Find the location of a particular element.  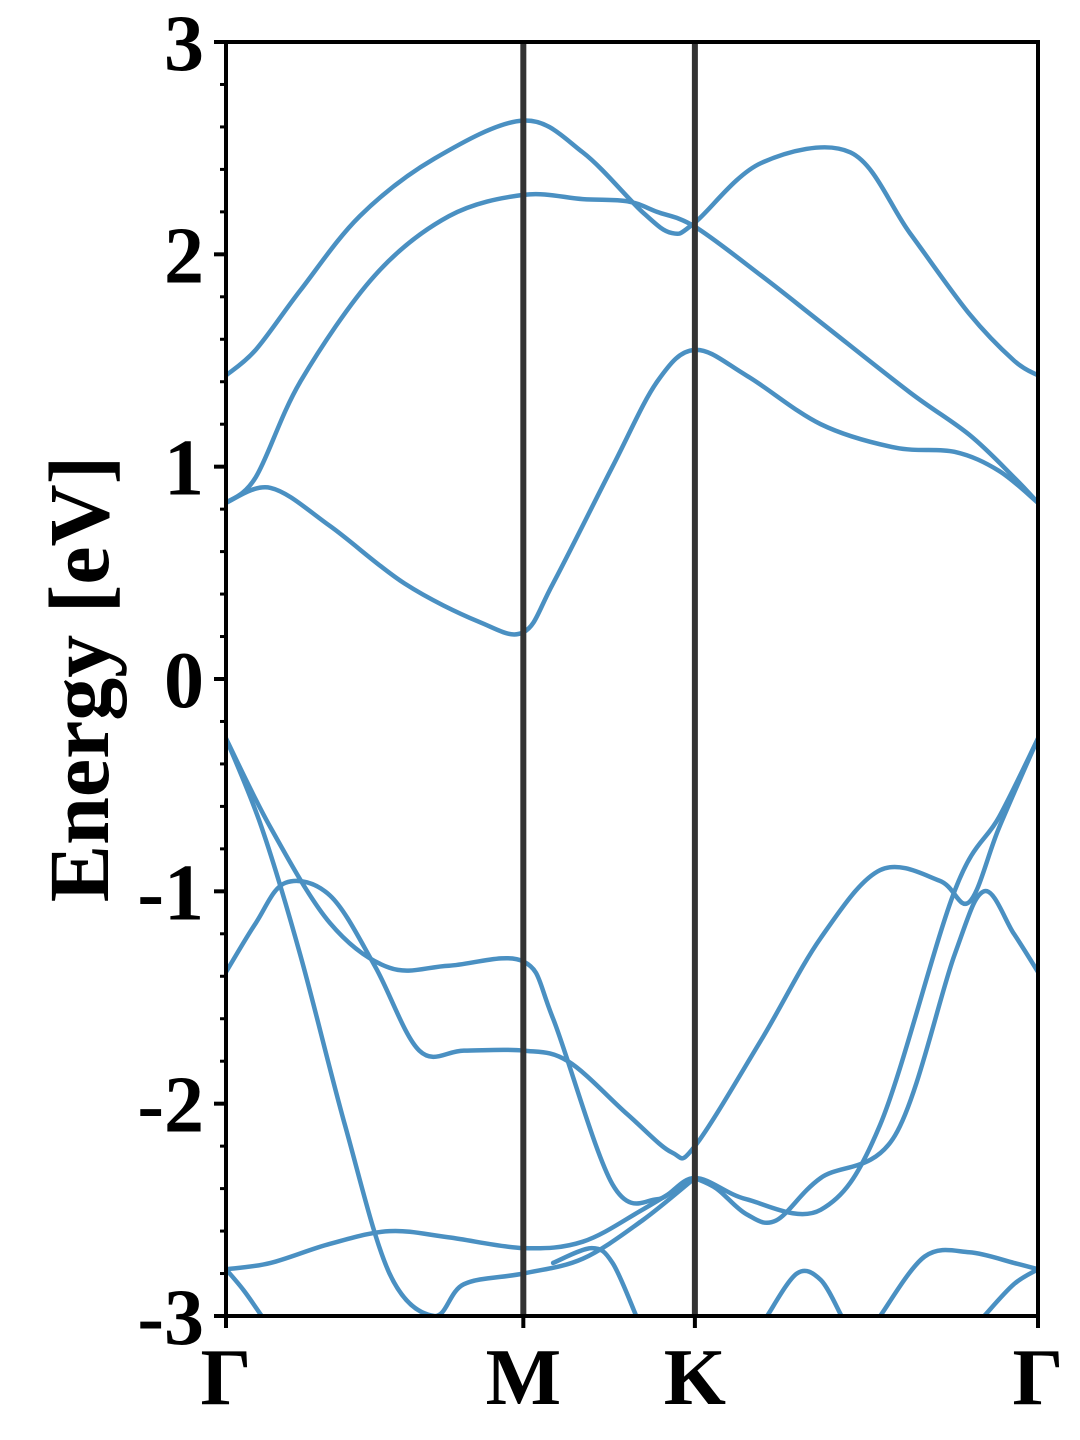

x-tick-label: M is located at coordinates (524, 1378).